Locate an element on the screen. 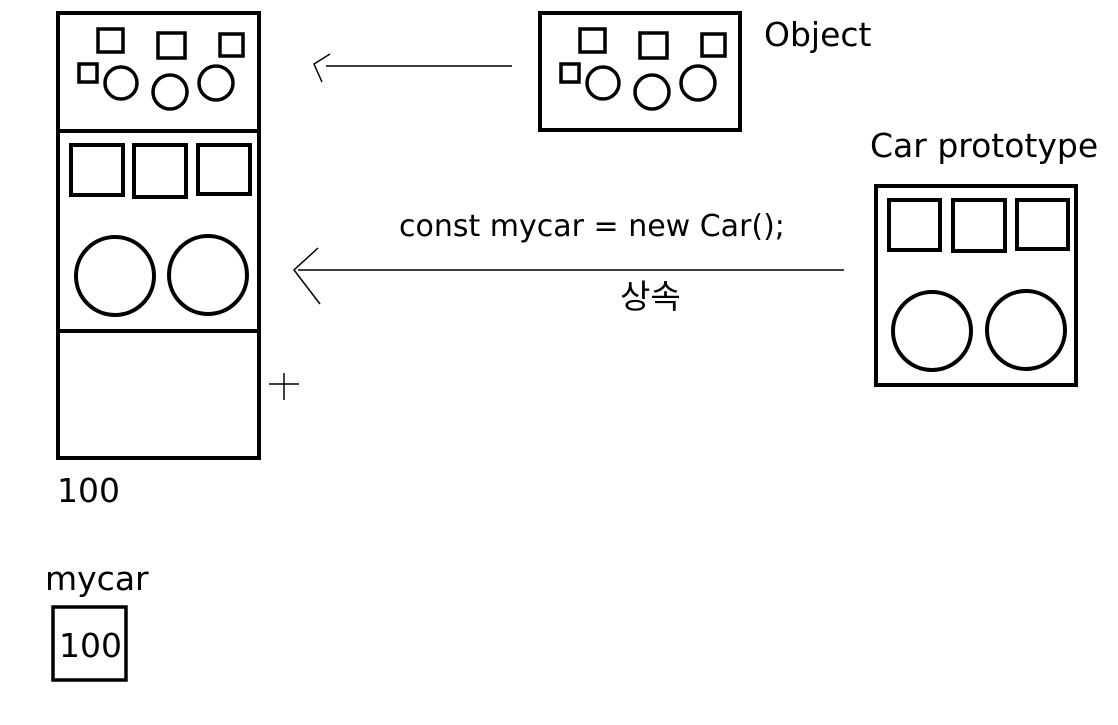 Image resolution: width=1118 pixels, height=725 pixels. car-prototype-box is located at coordinates (976, 285).